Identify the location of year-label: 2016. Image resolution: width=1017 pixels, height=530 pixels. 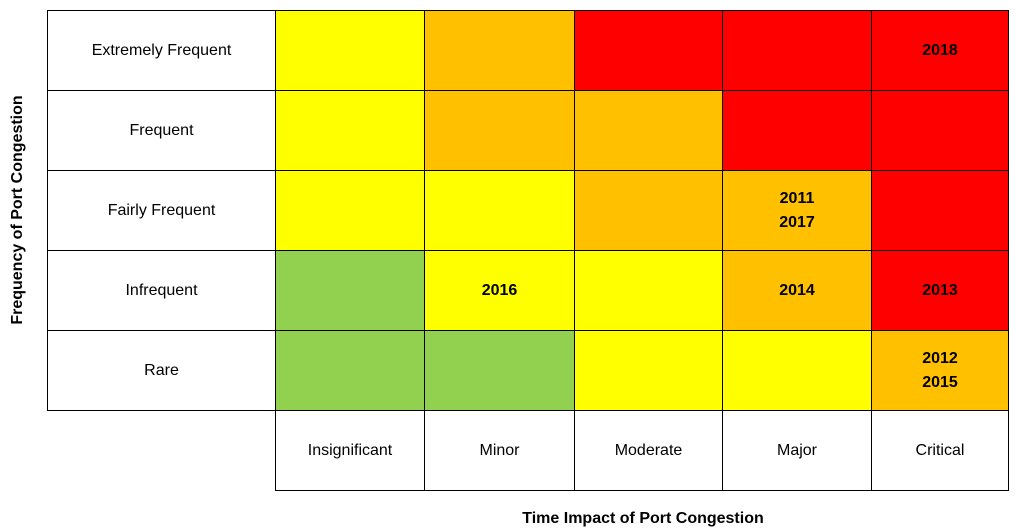
(499, 290).